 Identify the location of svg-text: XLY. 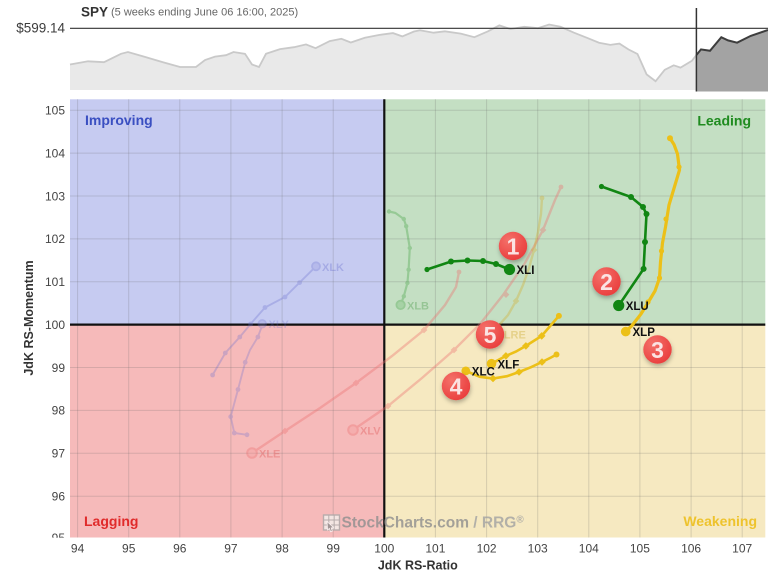
(279, 325).